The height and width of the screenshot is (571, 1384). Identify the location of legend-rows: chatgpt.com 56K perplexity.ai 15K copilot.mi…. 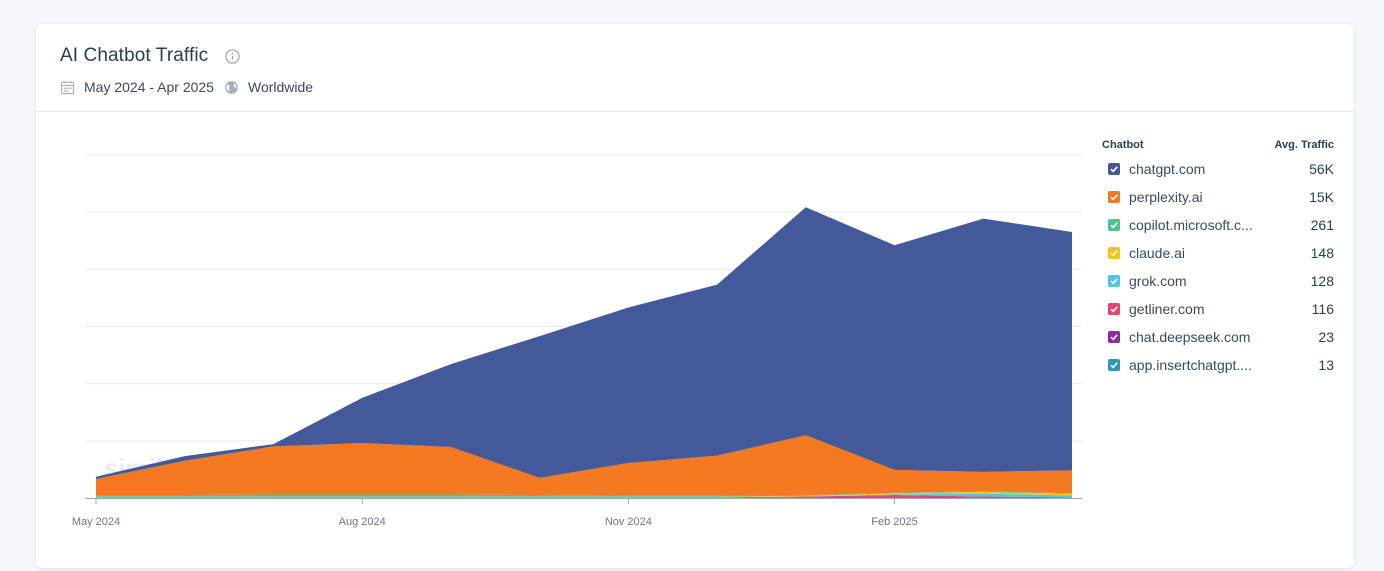
(1218, 267).